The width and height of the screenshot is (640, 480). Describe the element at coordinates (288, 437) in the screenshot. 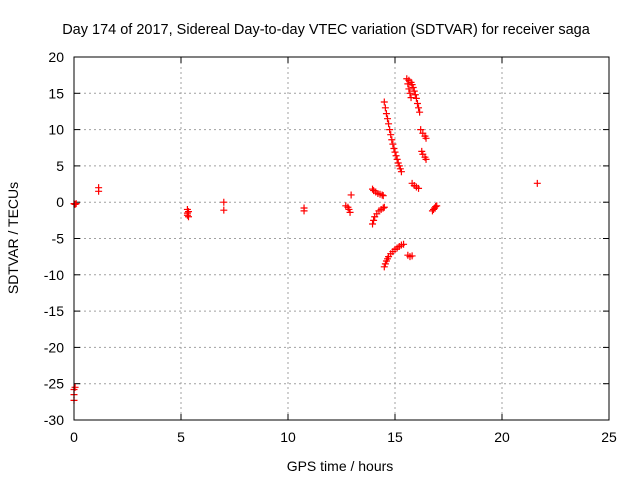

I see `x-tick-label: 10` at that location.